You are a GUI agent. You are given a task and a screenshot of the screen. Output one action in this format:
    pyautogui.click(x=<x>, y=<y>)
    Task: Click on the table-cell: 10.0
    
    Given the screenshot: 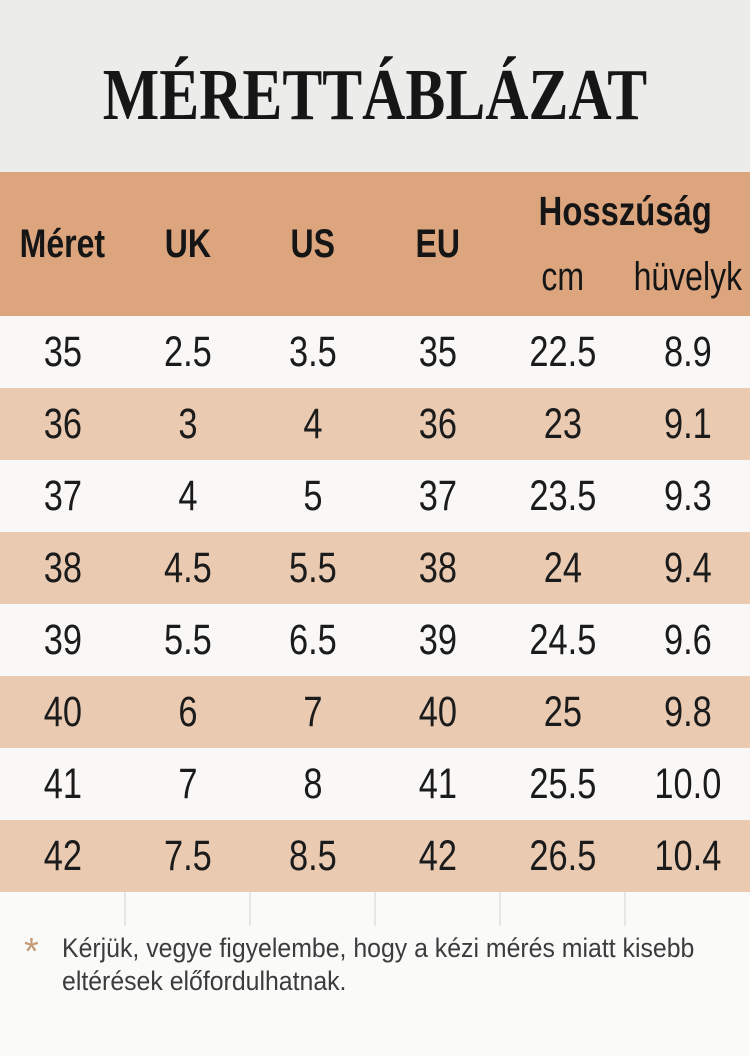 What is the action you would take?
    pyautogui.click(x=687, y=783)
    